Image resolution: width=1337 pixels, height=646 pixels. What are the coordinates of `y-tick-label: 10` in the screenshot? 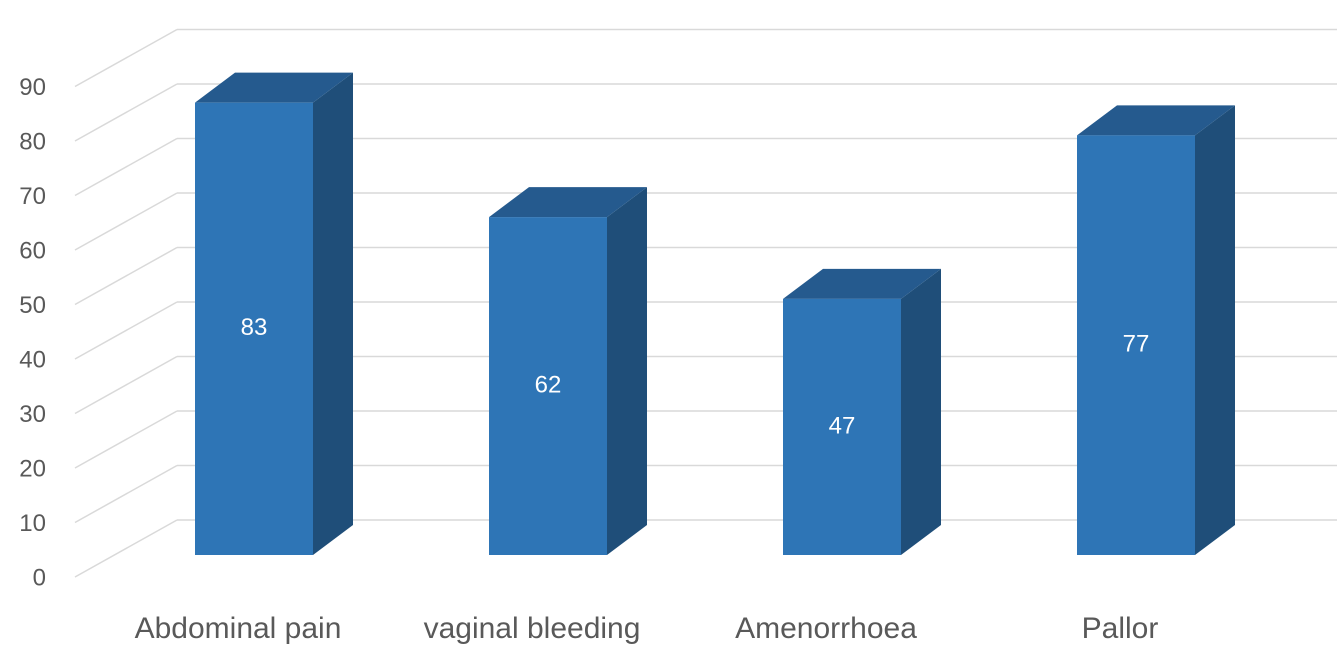 It's located at (32, 523).